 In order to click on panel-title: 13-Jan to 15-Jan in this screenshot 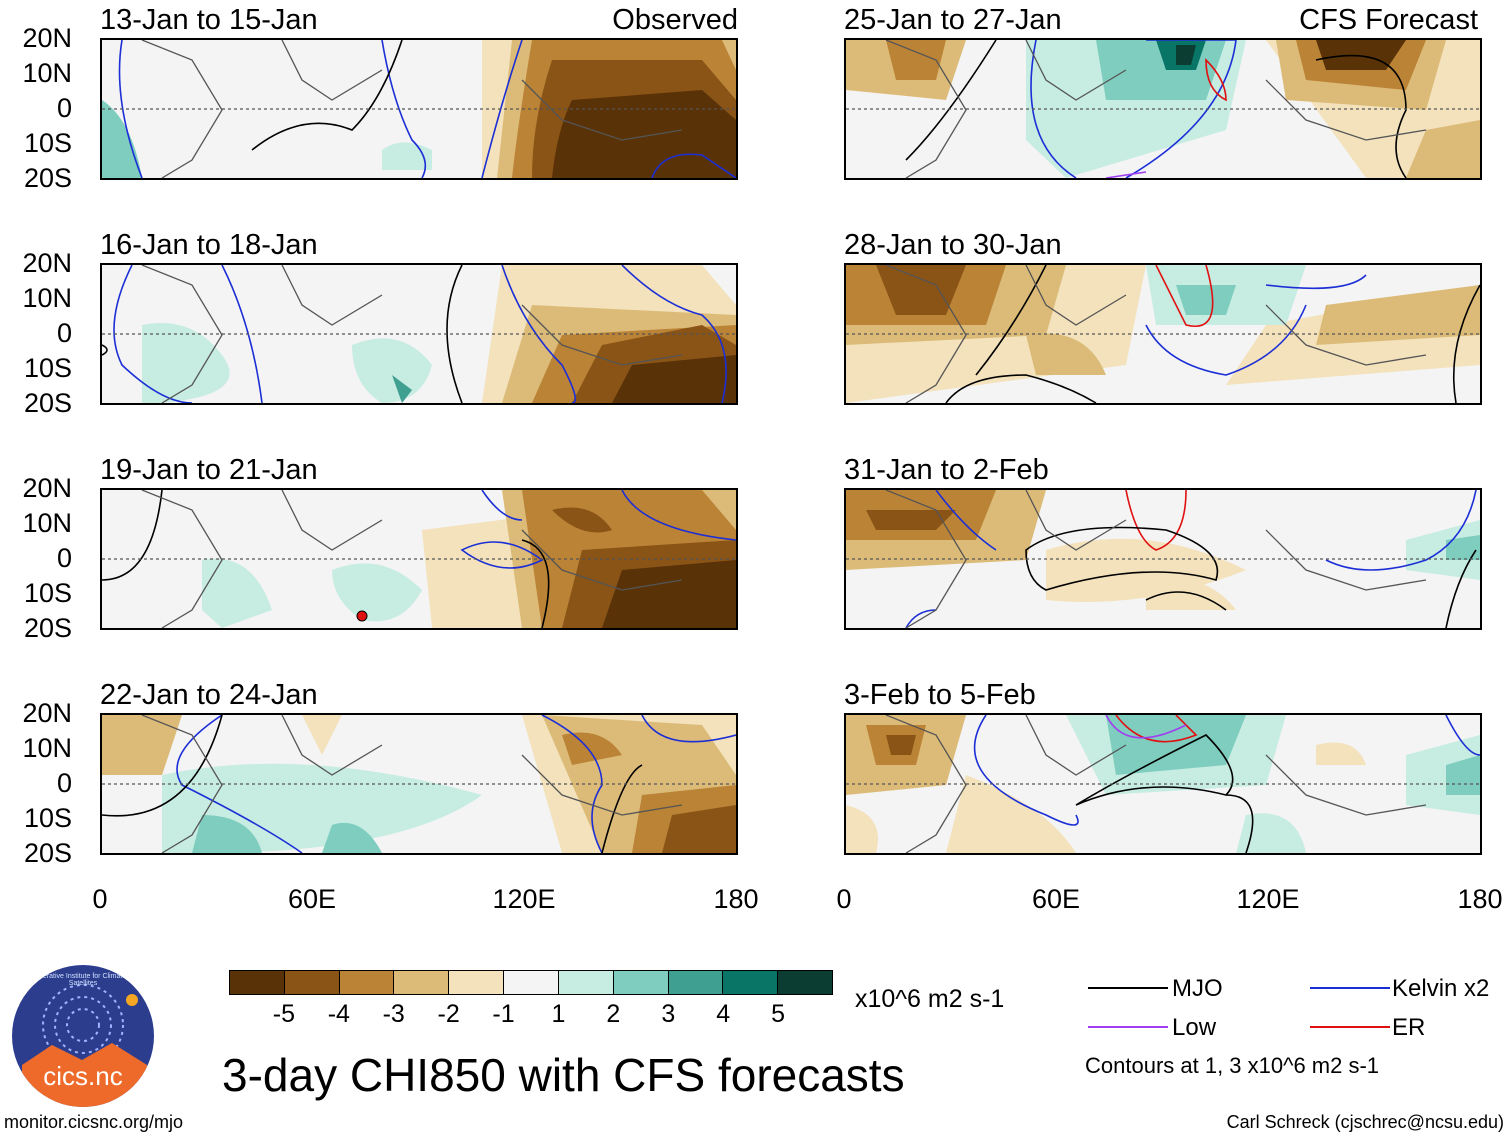, I will do `click(209, 20)`.